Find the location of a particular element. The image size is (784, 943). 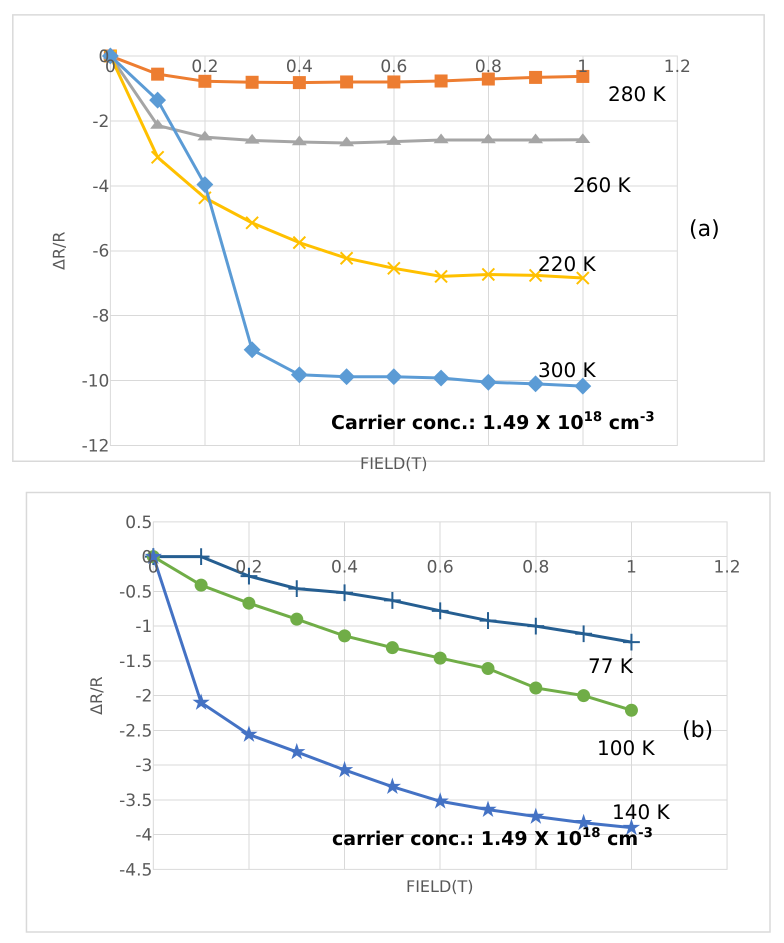

series-label: 220 K is located at coordinates (567, 264).